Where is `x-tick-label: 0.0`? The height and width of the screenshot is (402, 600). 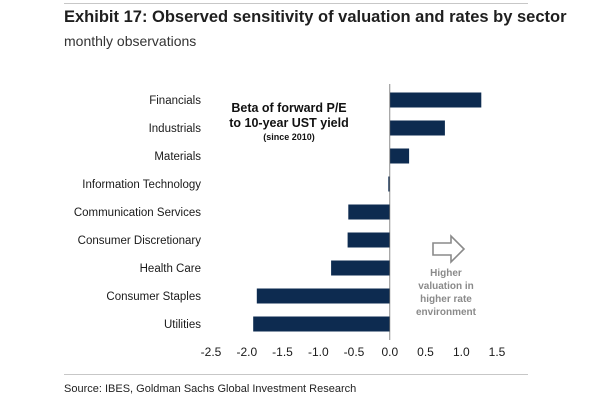
x-tick-label: 0.0 is located at coordinates (389, 352).